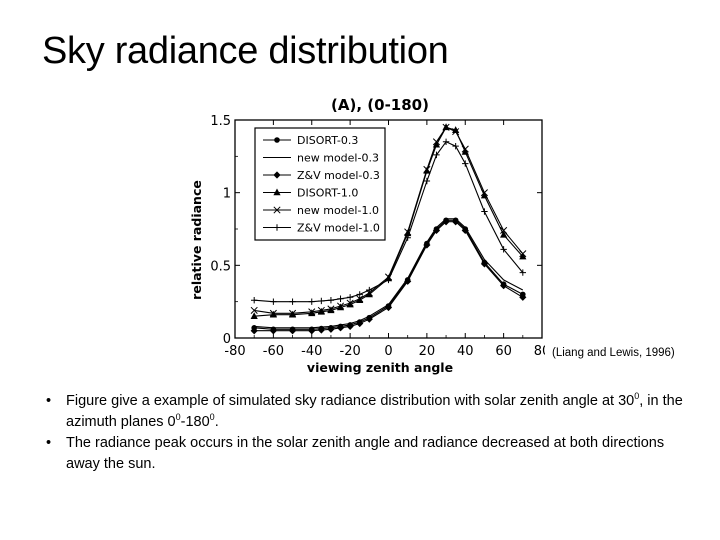 This screenshot has height=540, width=720. What do you see at coordinates (539, 351) in the screenshot?
I see `x-tick-label: 80` at bounding box center [539, 351].